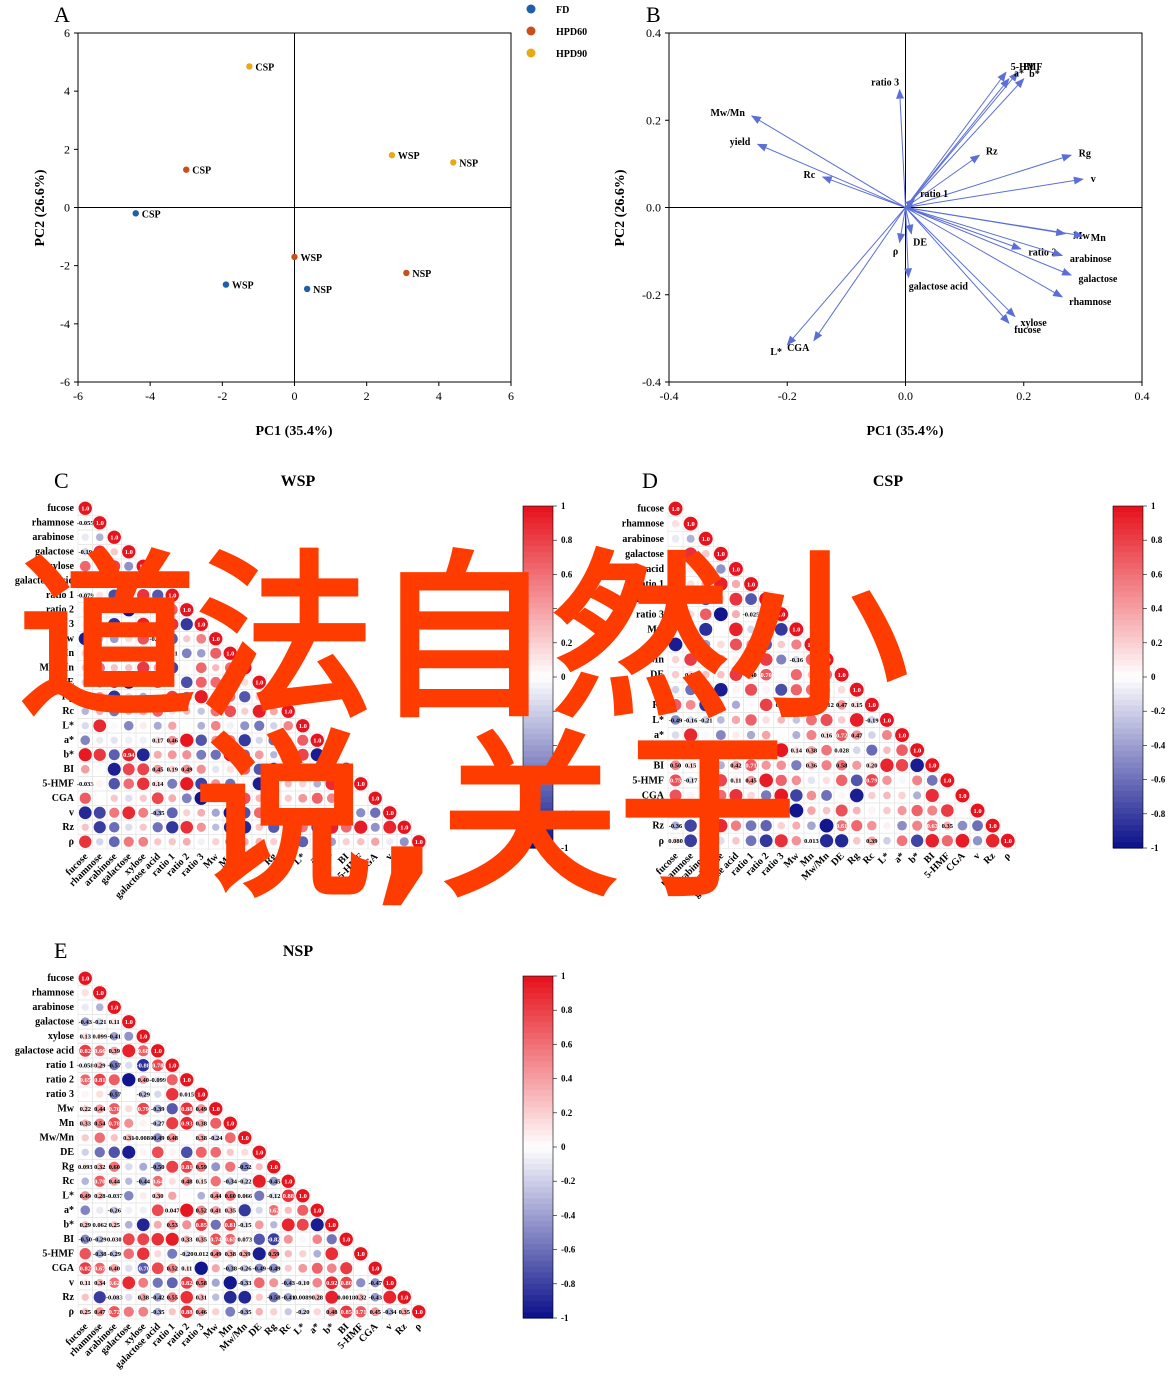 The width and height of the screenshot is (1169, 1390). Describe the element at coordinates (114, 1095) in the screenshot. I see `heatmap-value: -0.57` at that location.